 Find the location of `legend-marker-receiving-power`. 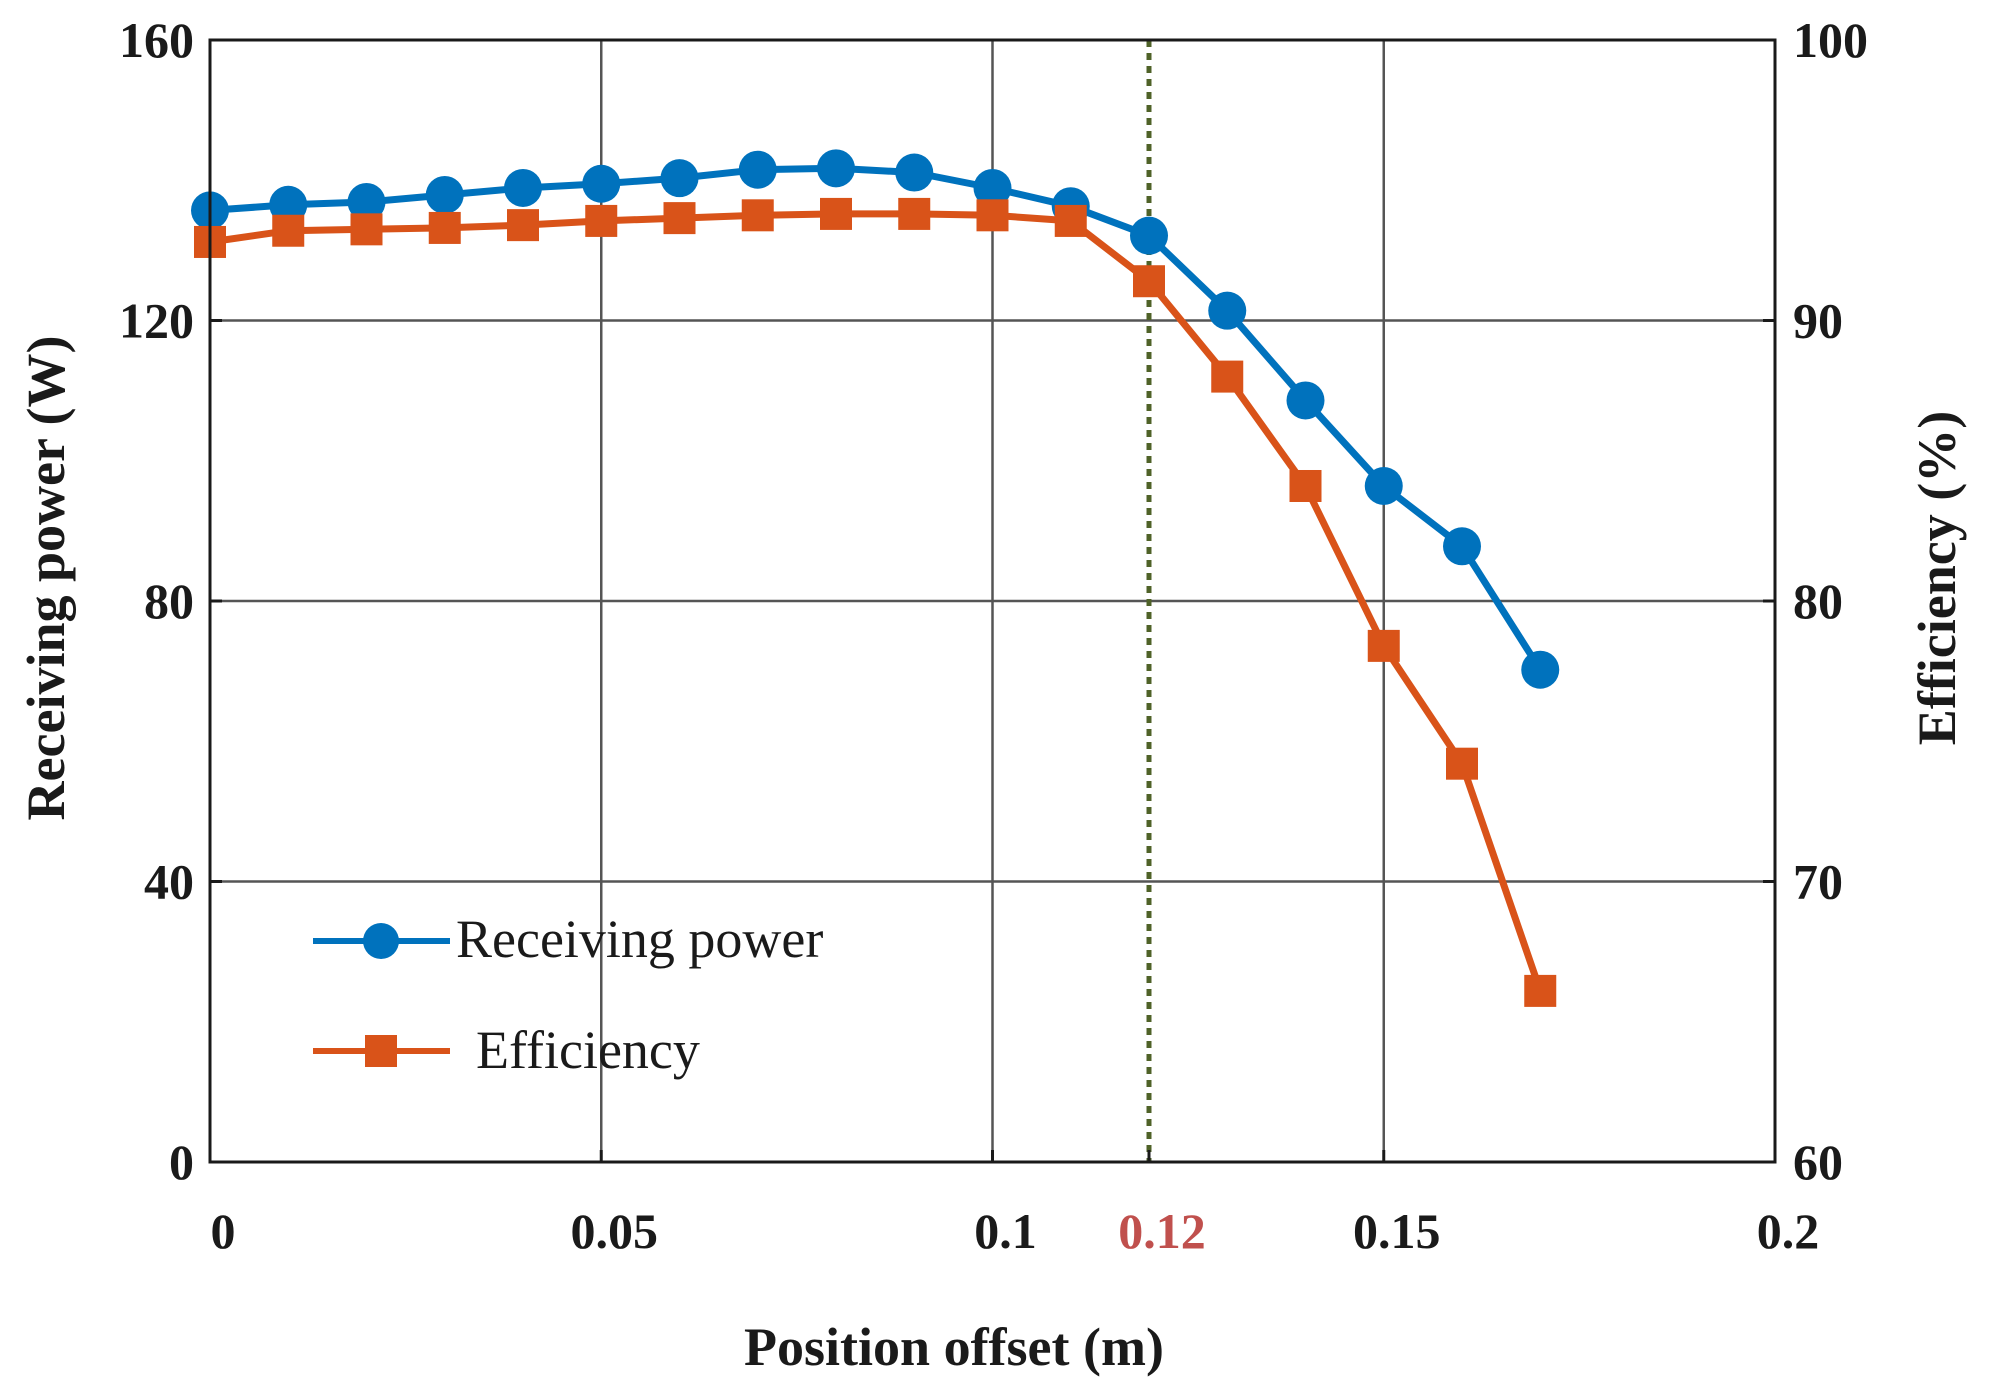

legend-marker-receiving-power is located at coordinates (381, 941).